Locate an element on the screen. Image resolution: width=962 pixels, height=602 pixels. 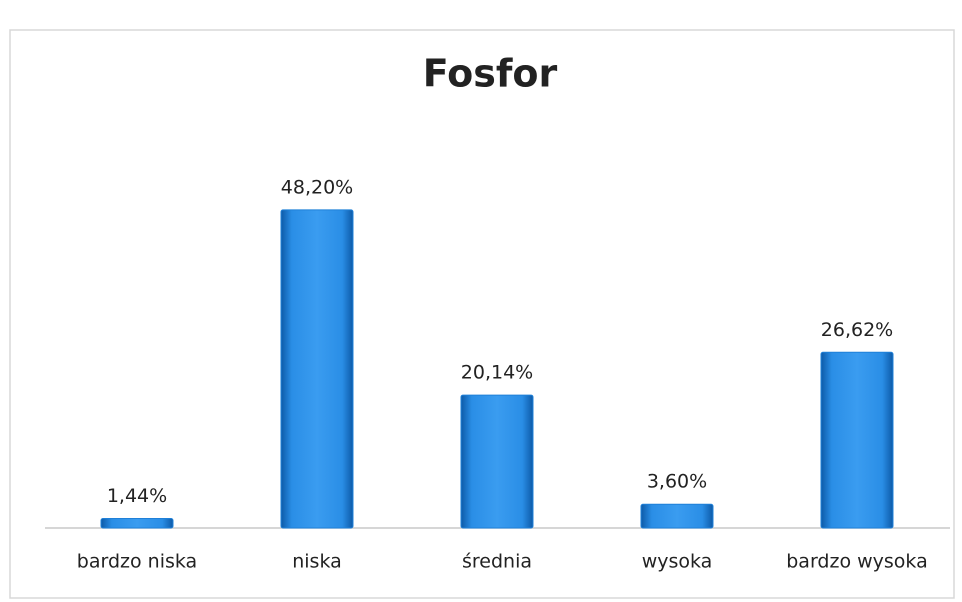
x-tick-label: bardzo wysoka is located at coordinates (857, 562).